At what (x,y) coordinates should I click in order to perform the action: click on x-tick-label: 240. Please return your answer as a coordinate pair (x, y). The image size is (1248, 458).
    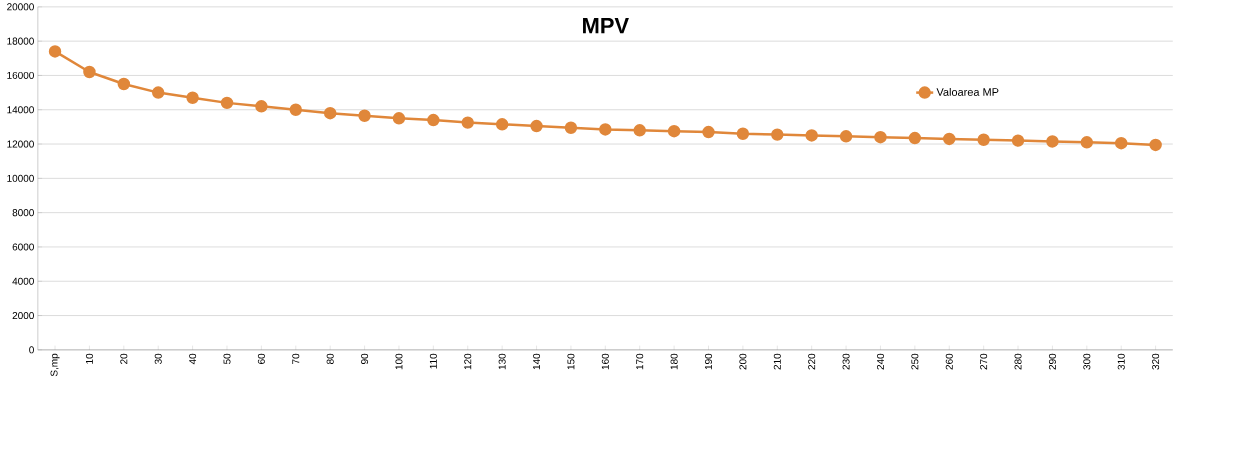
    Looking at the image, I should click on (880, 361).